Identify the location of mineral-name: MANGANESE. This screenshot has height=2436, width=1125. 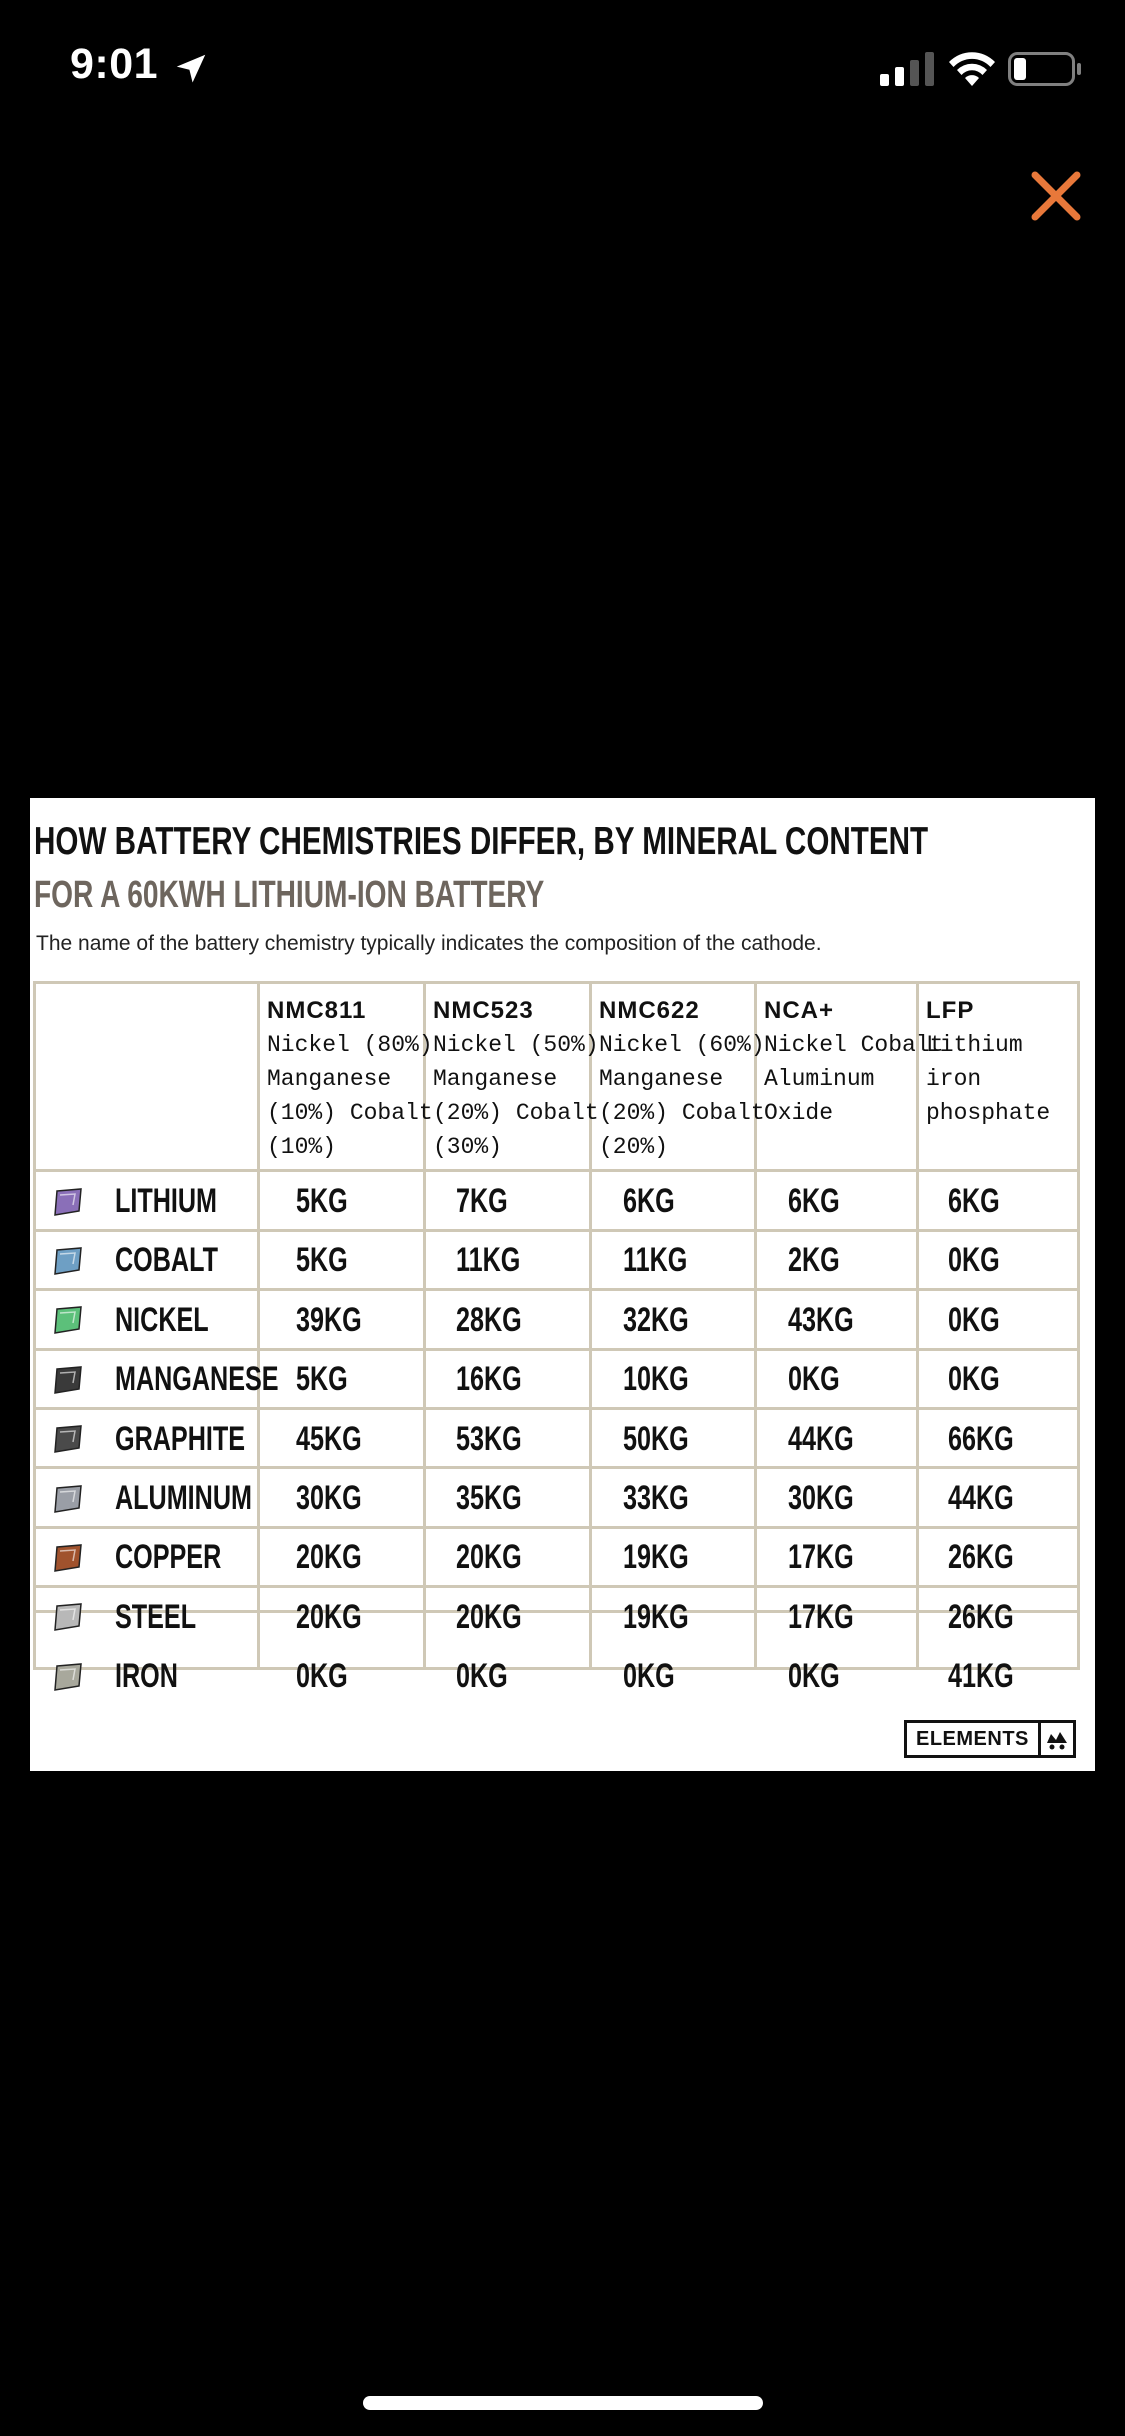
(197, 1379).